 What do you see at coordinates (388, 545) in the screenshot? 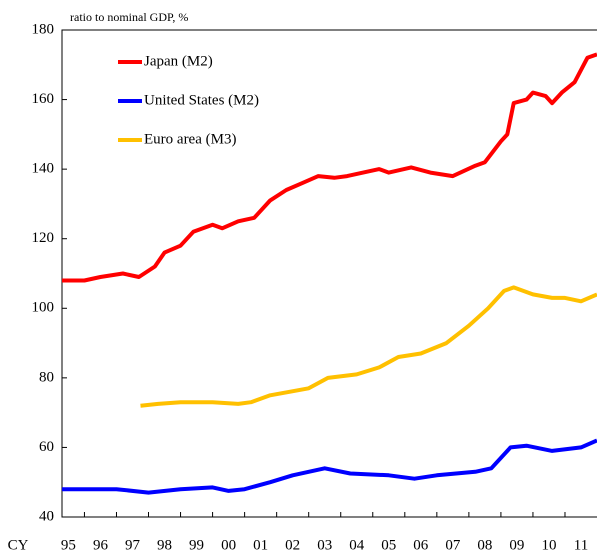
I see `x-tick-label: 05` at bounding box center [388, 545].